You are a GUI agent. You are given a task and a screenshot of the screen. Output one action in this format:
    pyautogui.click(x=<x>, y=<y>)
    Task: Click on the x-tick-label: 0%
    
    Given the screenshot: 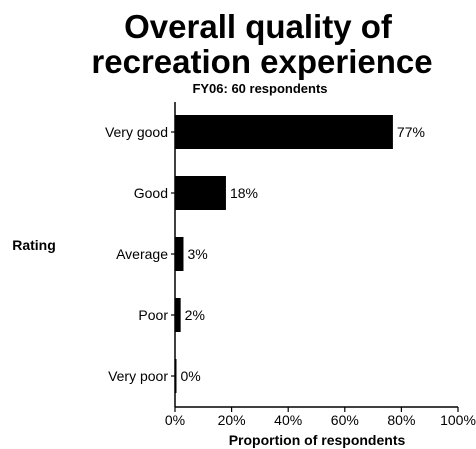 What is the action you would take?
    pyautogui.click(x=175, y=420)
    